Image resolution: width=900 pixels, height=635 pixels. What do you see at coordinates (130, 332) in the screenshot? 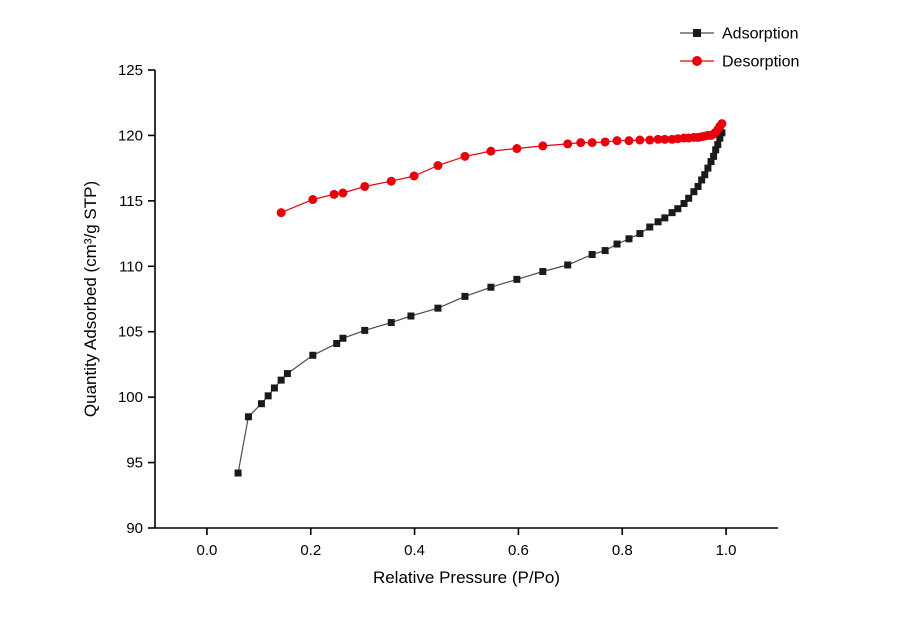
I see `y-tick-label: 105` at bounding box center [130, 332].